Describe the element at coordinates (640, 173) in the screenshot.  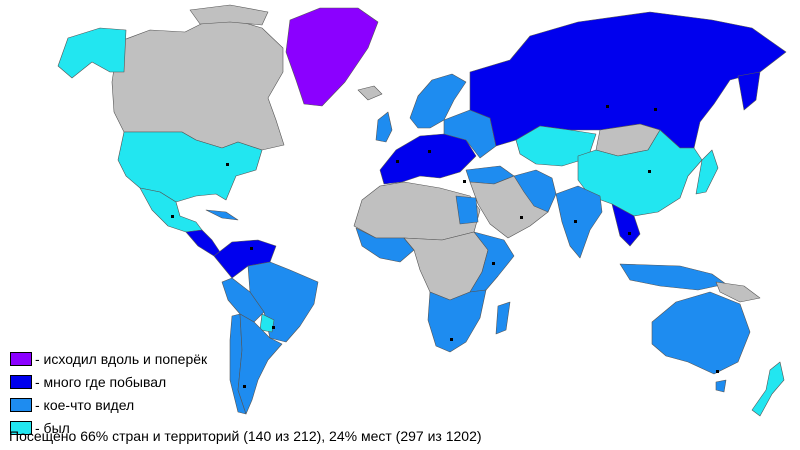
I see `china` at that location.